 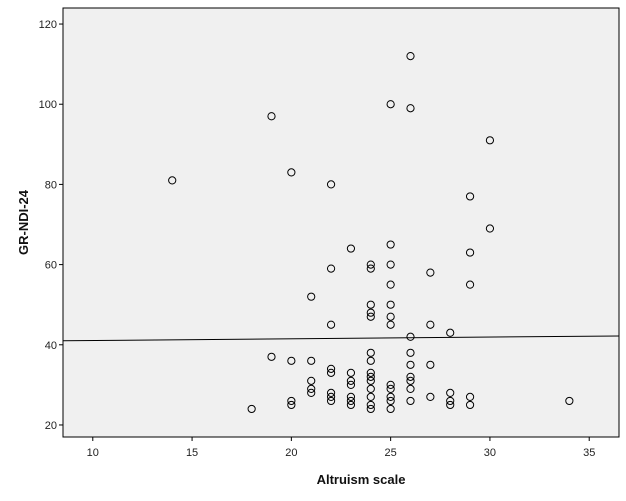 What do you see at coordinates (51, 225) in the screenshot?
I see `y-axis: 20 40 60 80 100 120` at bounding box center [51, 225].